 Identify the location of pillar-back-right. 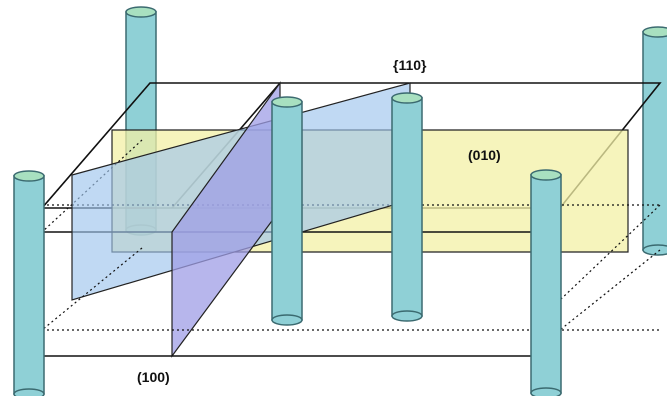
(654, 141).